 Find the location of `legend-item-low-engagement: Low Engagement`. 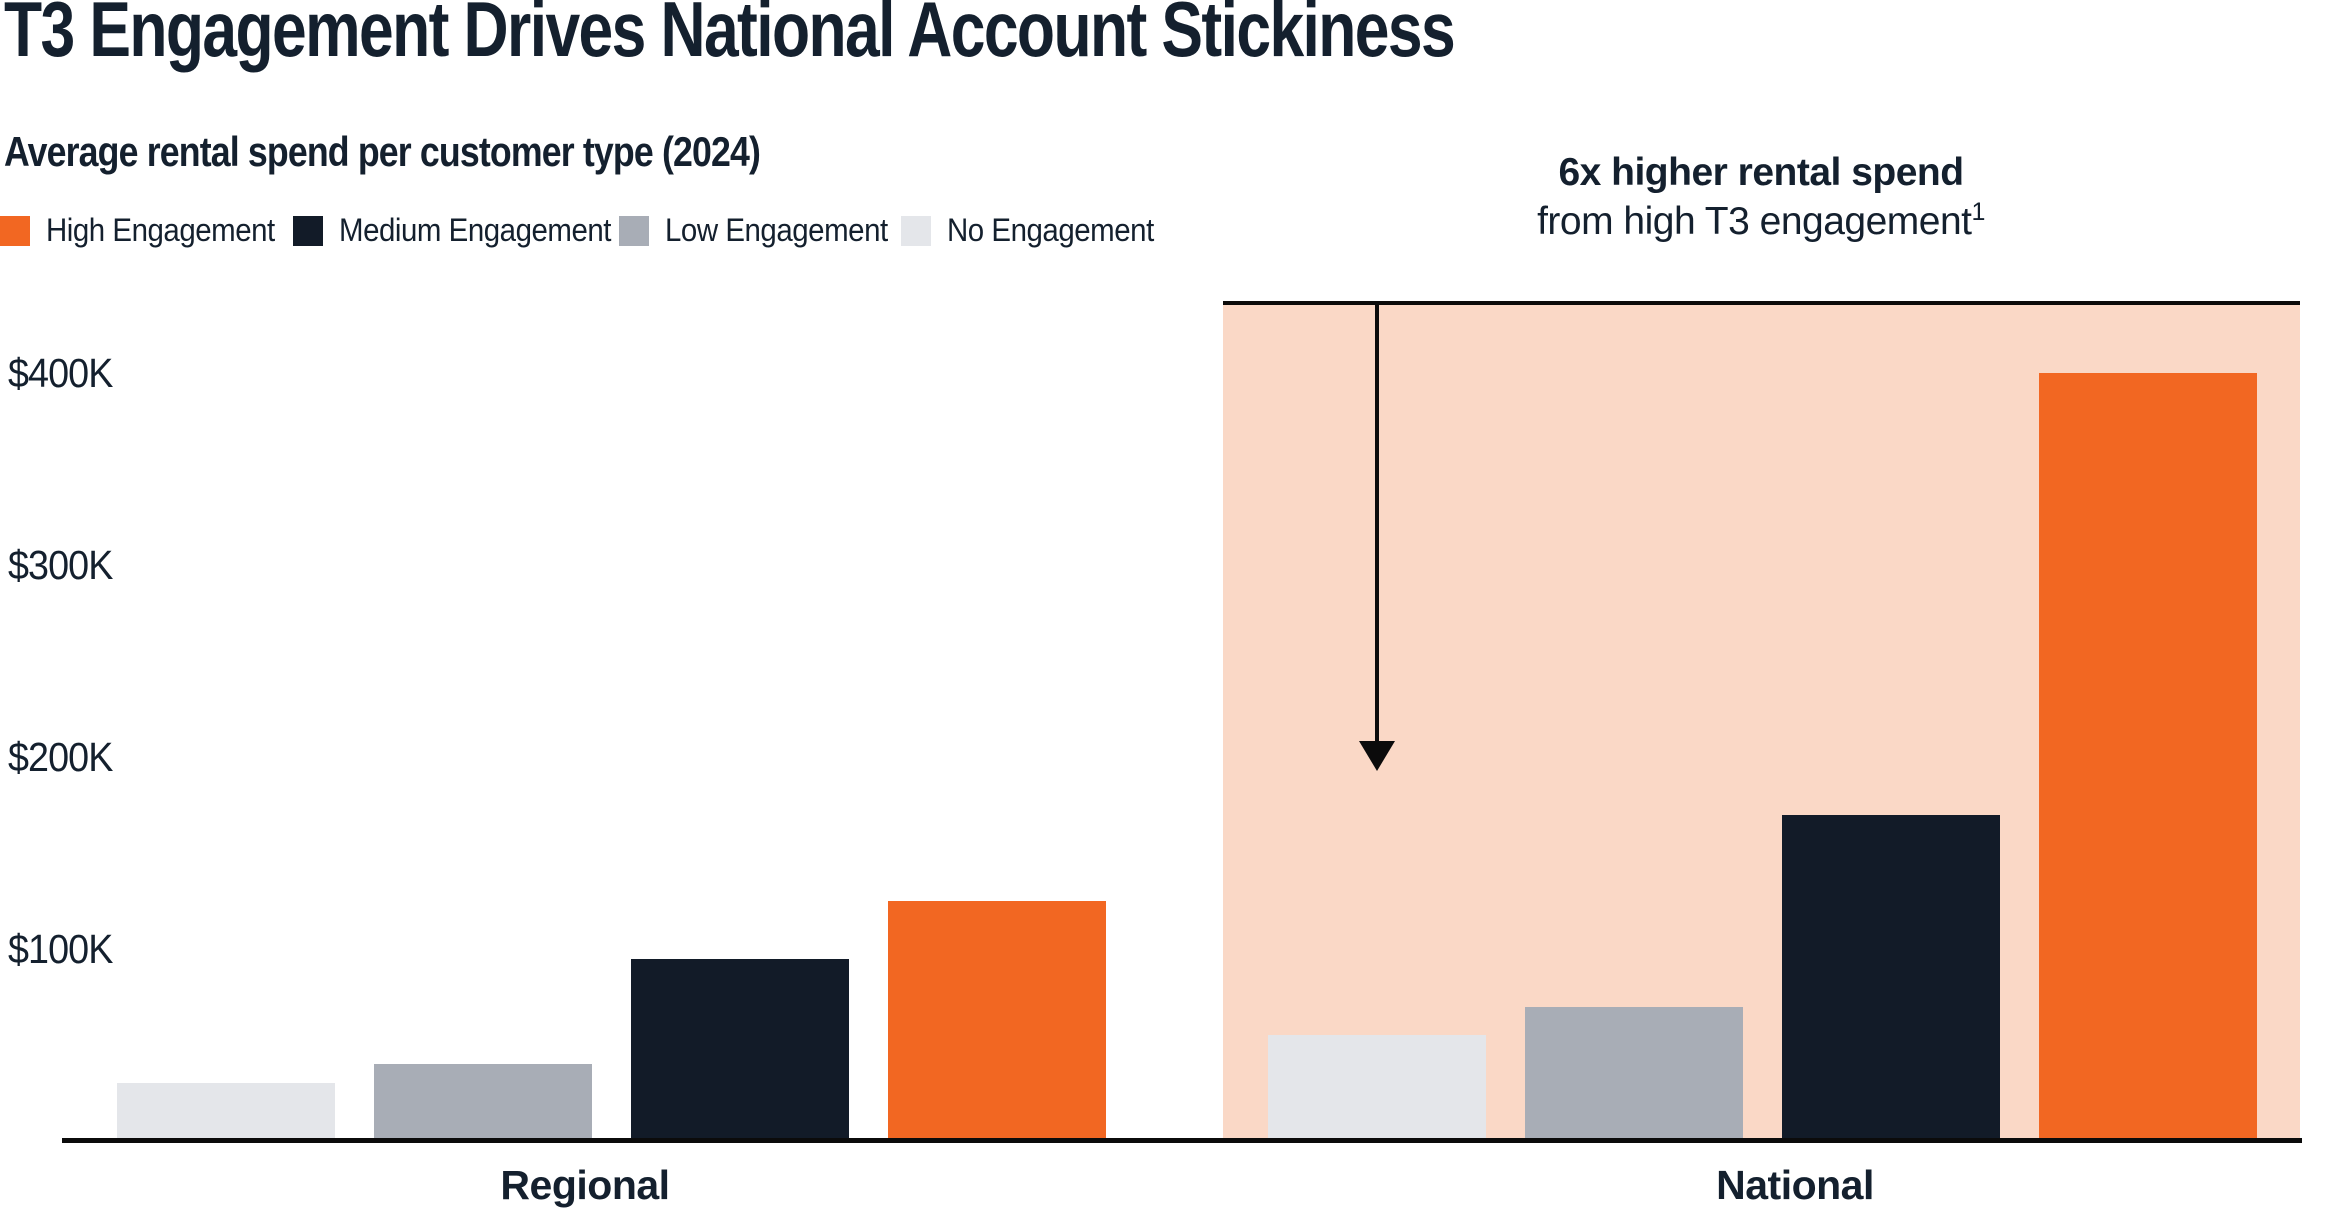

legend-item-low-engagement: Low Engagement is located at coordinates (763, 230).